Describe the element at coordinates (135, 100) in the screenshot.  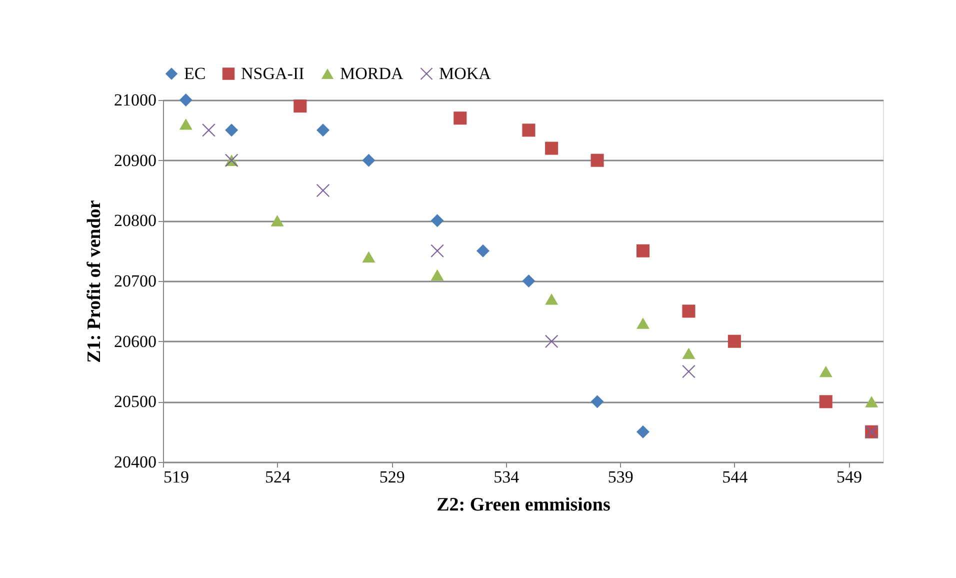
I see `y-tick-label: 21000` at that location.